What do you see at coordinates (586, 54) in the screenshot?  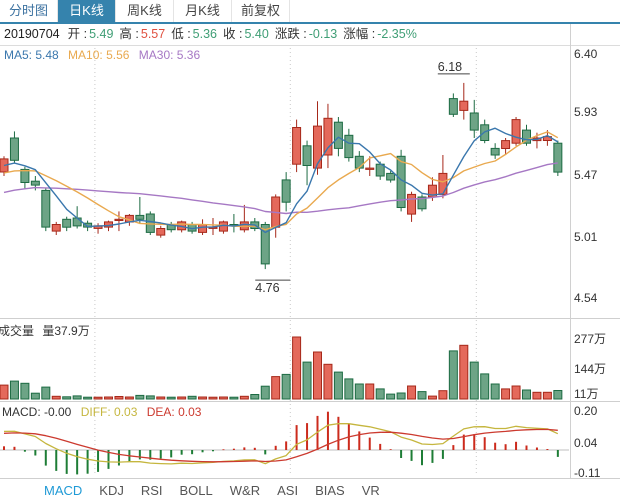 I see `price-tick-1: 6.40` at bounding box center [586, 54].